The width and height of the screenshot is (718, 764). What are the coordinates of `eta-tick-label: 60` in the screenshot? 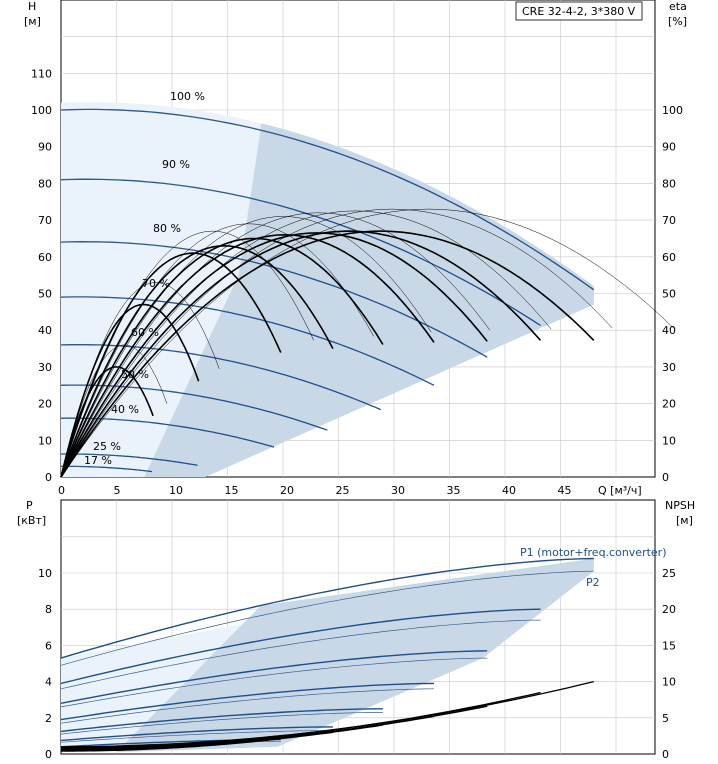 It's located at (669, 257).